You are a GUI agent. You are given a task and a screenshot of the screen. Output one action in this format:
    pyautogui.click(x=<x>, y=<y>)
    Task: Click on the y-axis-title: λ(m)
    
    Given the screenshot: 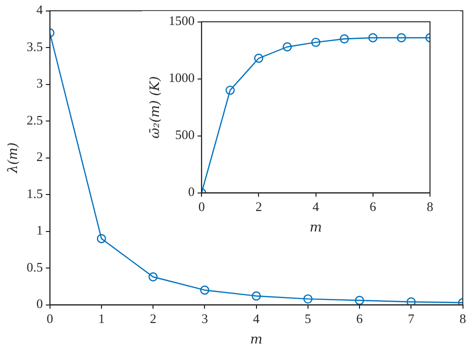 What is the action you would take?
    pyautogui.click(x=14, y=158)
    